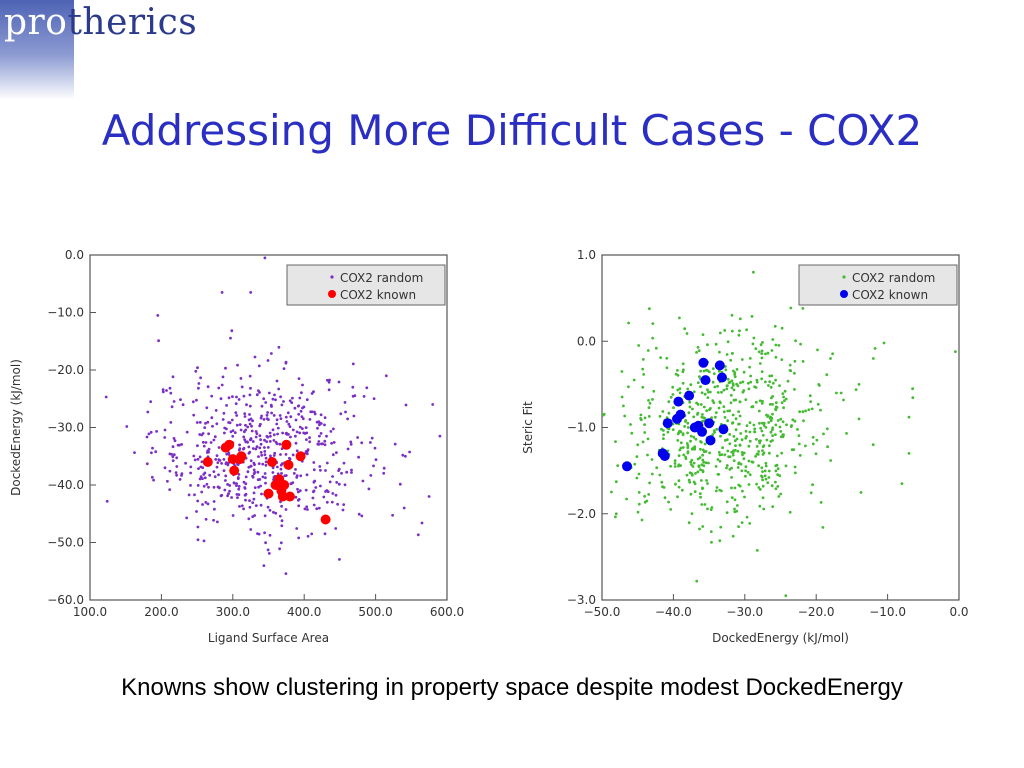 This screenshot has height=768, width=1024. I want to click on logo-part-therics: therics, so click(132, 22).